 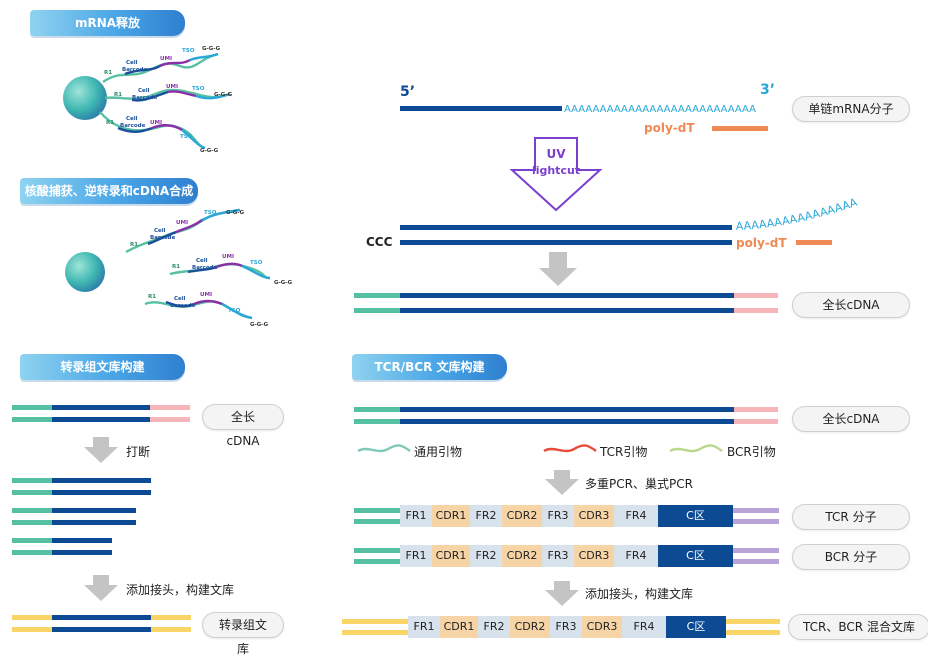 I want to click on pill-bcr: BCR 分子, so click(x=851, y=557).